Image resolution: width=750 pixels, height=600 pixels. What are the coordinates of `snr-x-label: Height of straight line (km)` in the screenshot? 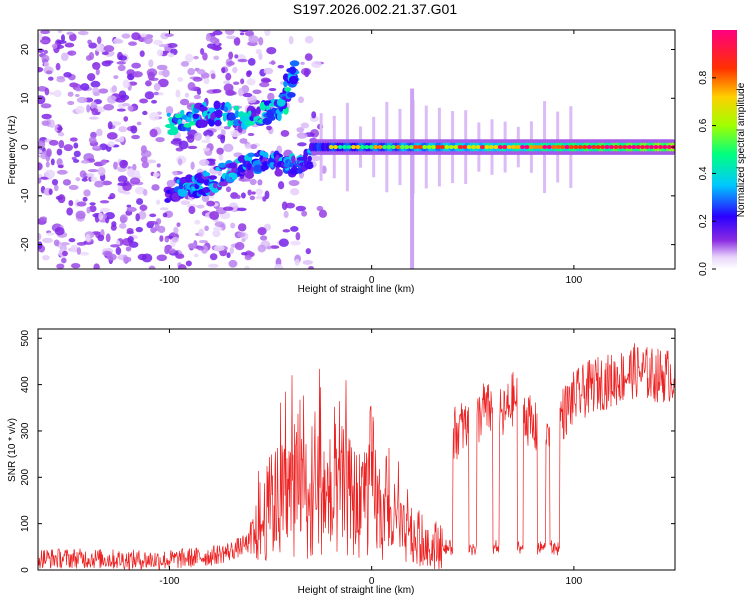 It's located at (356, 590).